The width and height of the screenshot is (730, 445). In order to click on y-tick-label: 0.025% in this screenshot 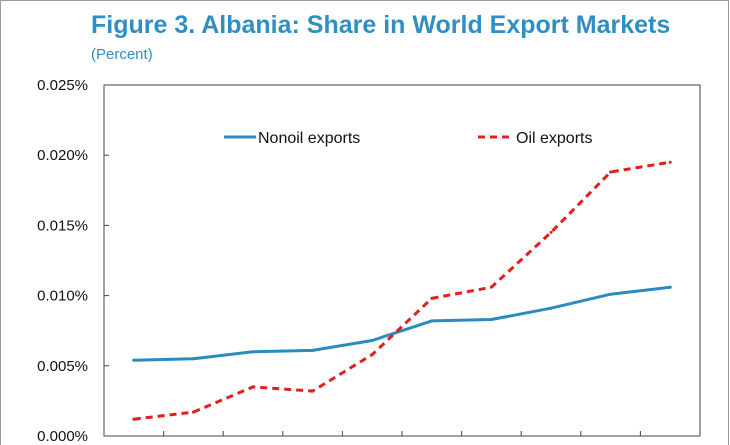, I will do `click(62, 85)`.